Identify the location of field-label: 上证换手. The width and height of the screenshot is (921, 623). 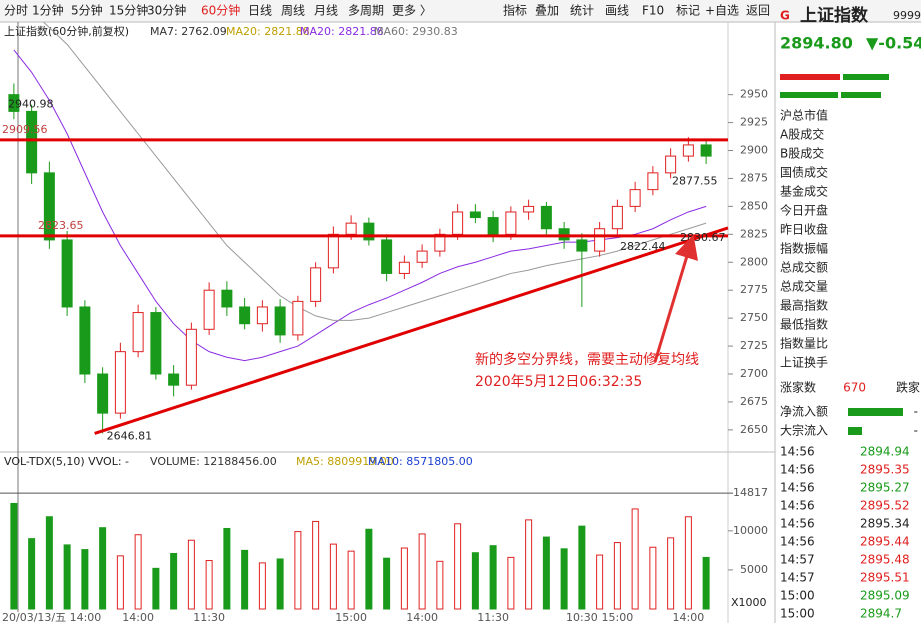
(804, 363).